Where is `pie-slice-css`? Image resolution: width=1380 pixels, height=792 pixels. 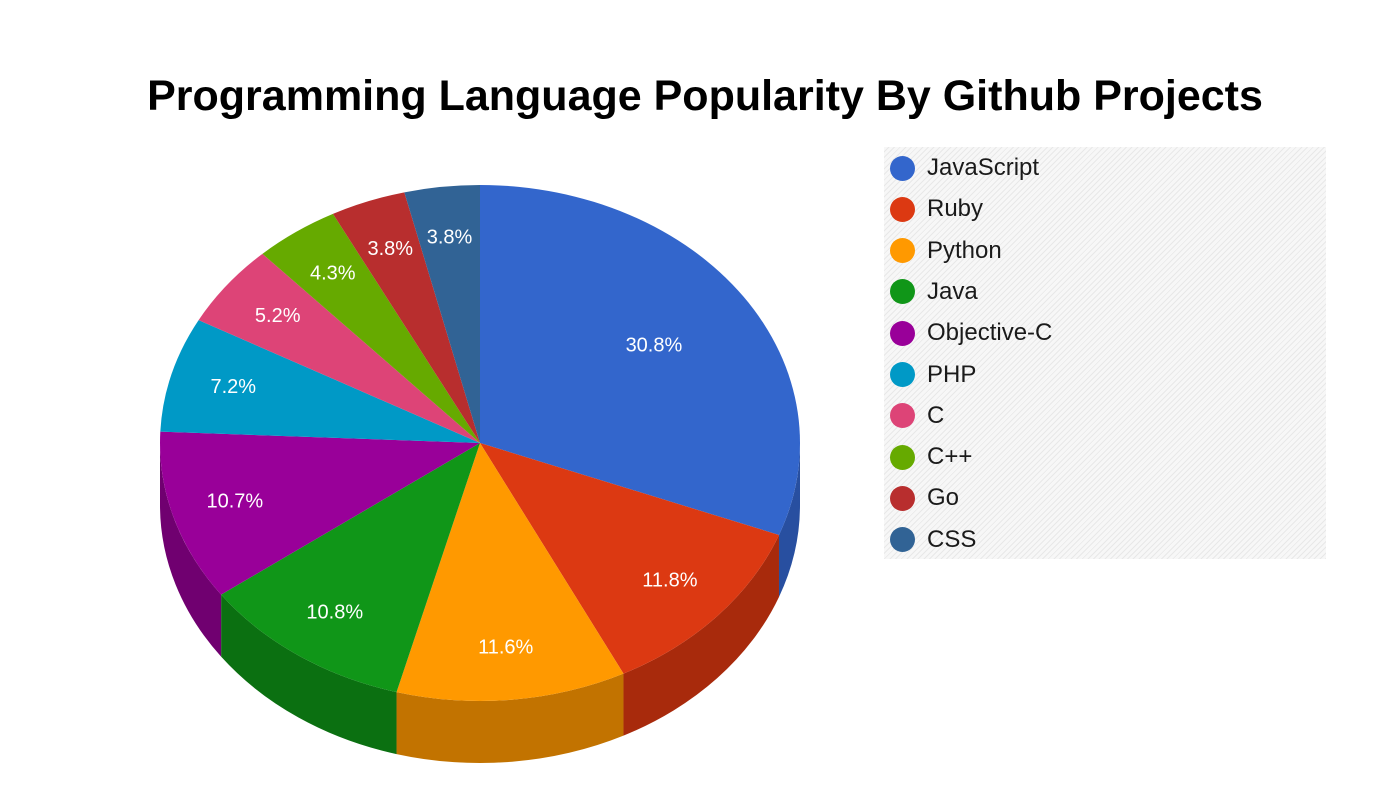 pie-slice-css is located at coordinates (442, 314).